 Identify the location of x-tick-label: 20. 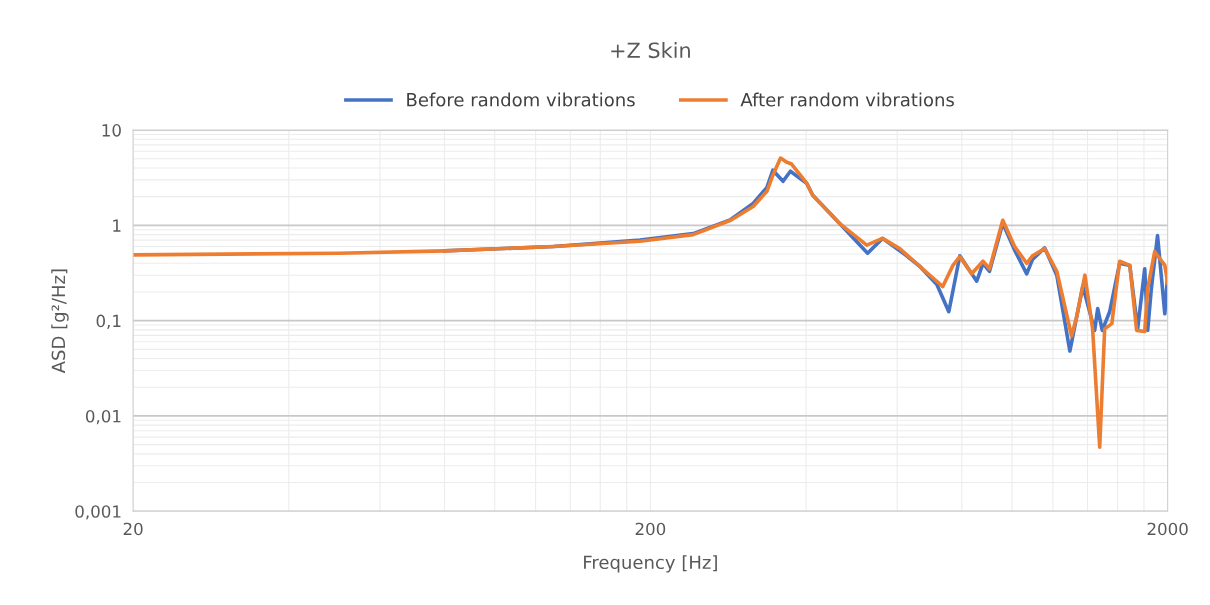
(133, 529).